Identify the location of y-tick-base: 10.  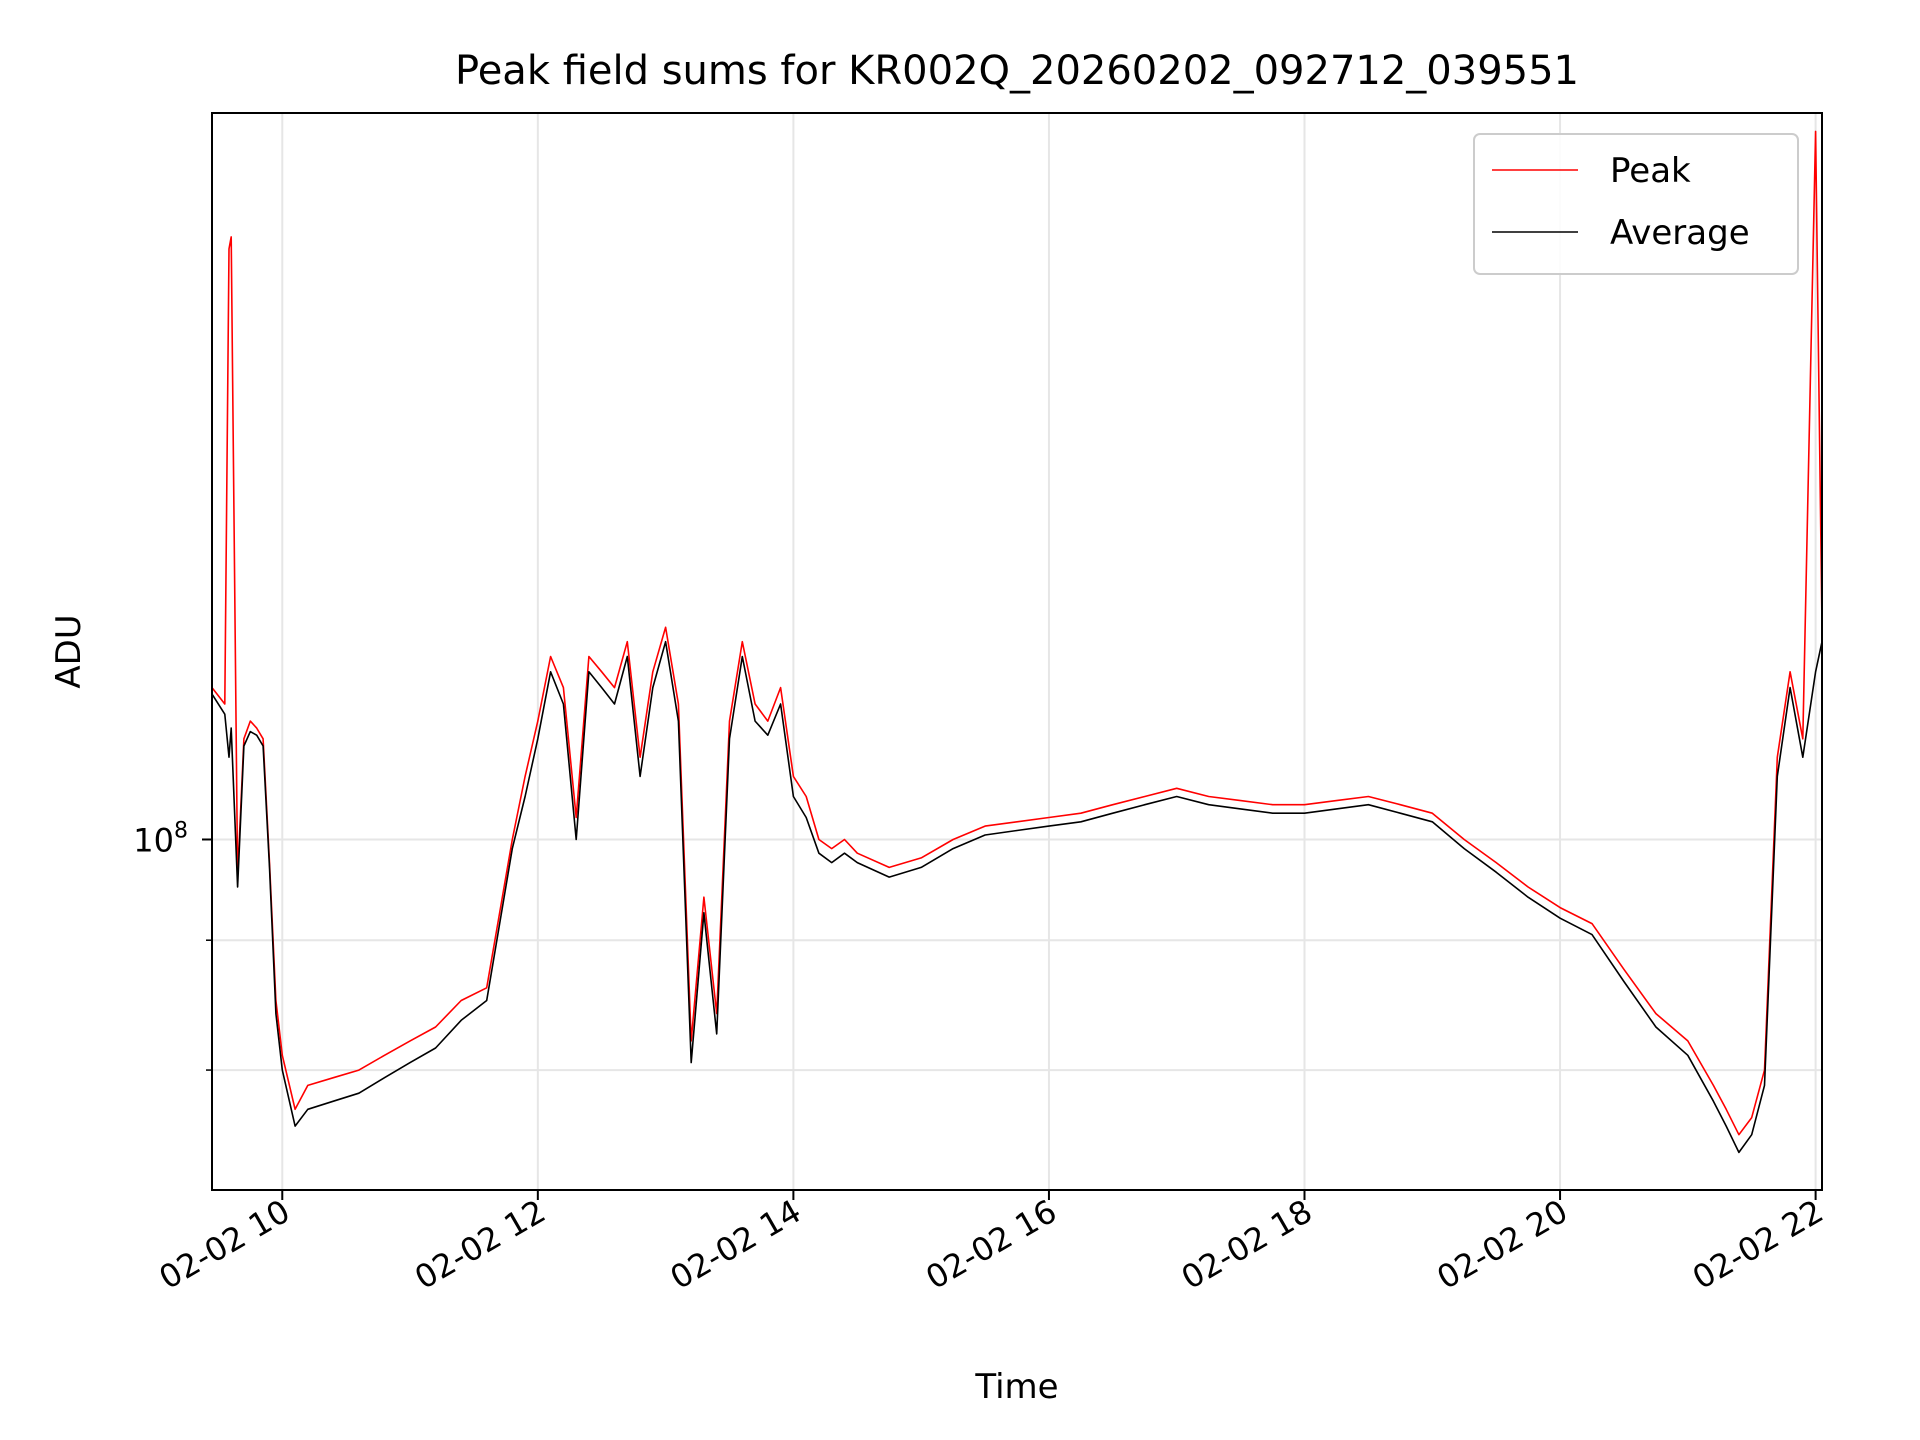
(153, 840).